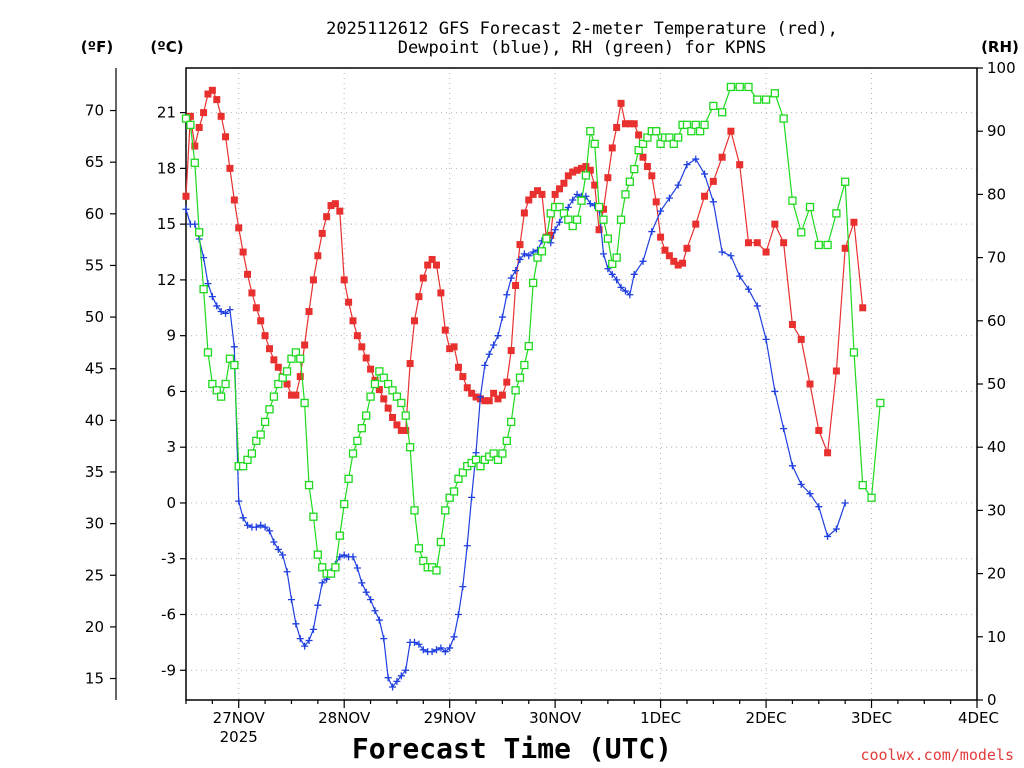 Image resolution: width=1024 pixels, height=768 pixels. I want to click on rh-tick-label: 20, so click(996, 574).